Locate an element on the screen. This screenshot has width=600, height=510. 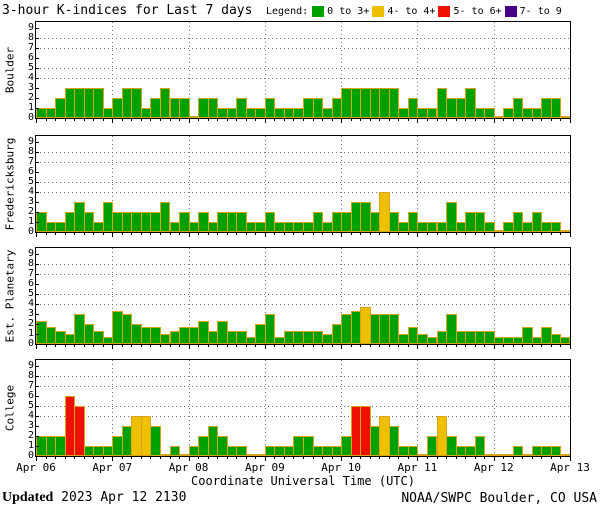
y-tick-label: 3 is located at coordinates (30, 313).